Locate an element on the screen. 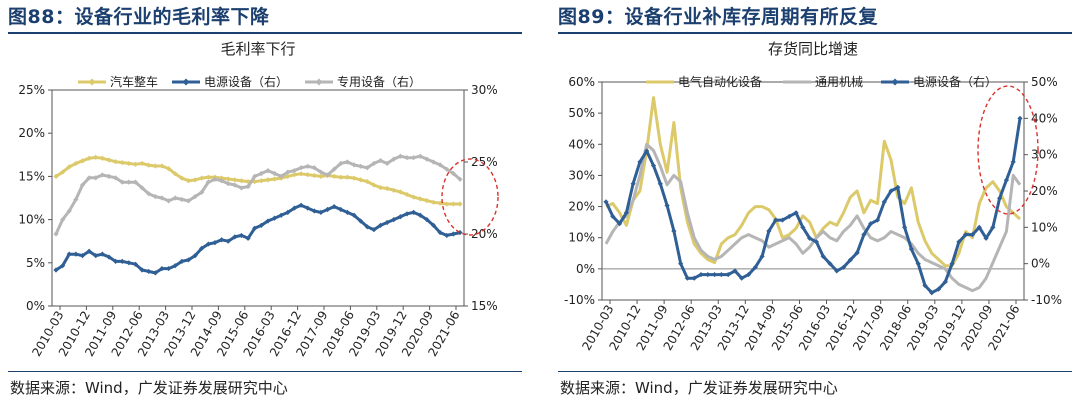 The height and width of the screenshot is (401, 1080). left-left-tick-label: 15% is located at coordinates (31, 176).